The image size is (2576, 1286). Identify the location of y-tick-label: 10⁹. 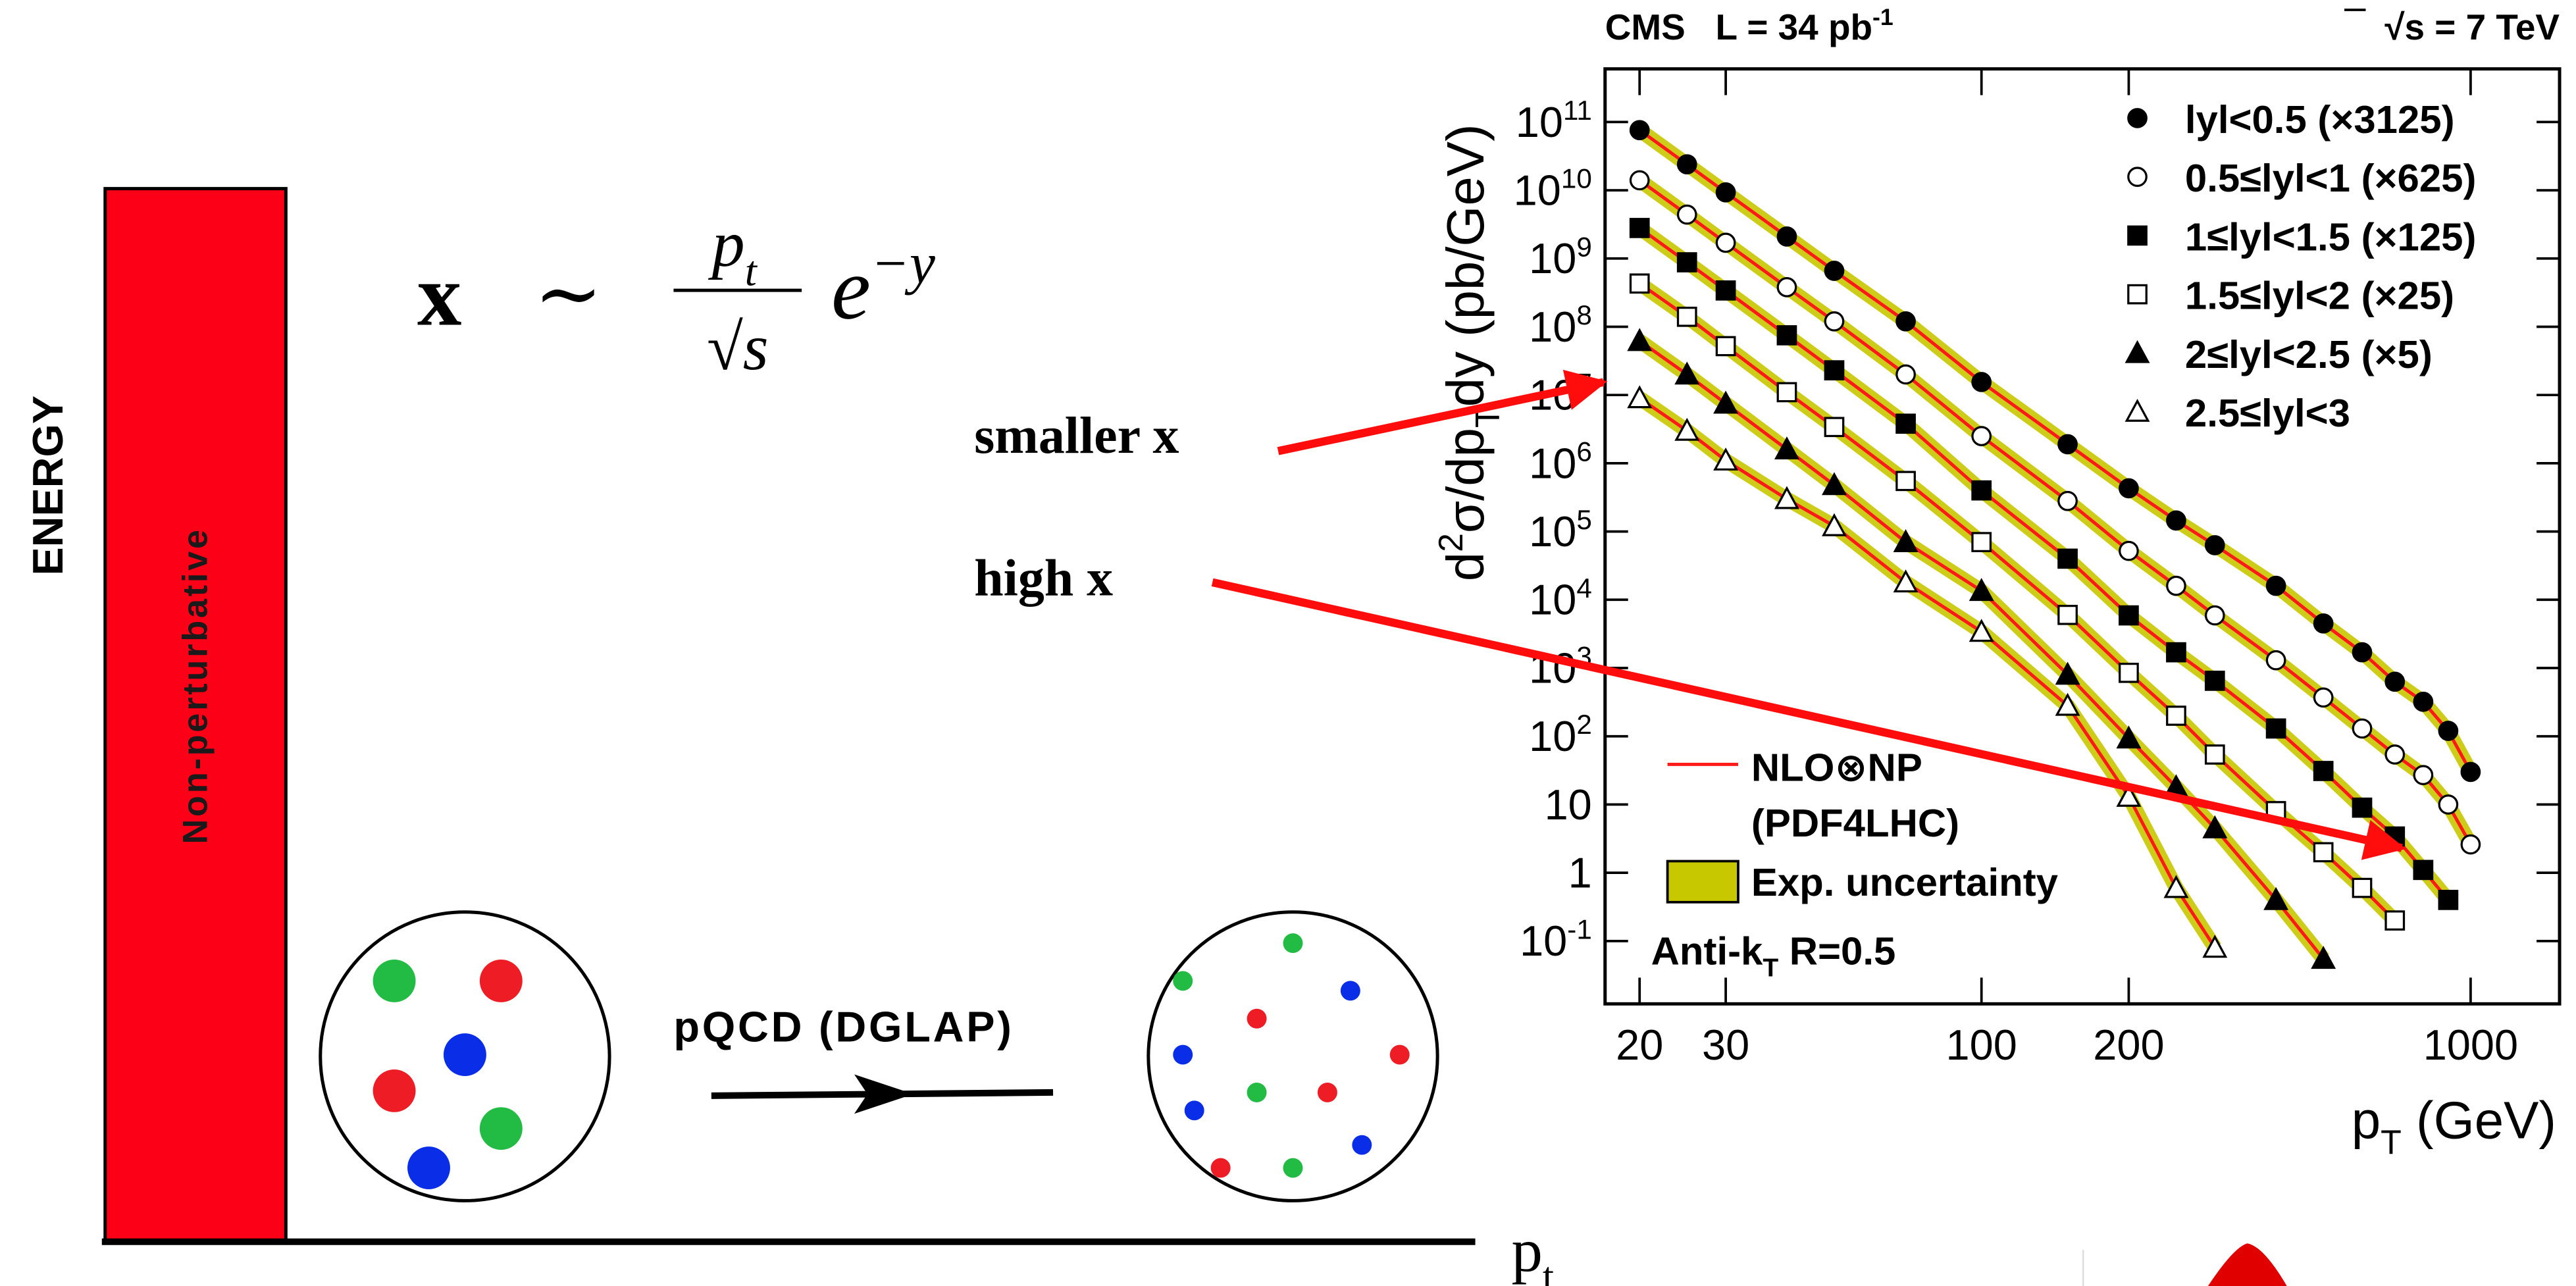
(1560, 256).